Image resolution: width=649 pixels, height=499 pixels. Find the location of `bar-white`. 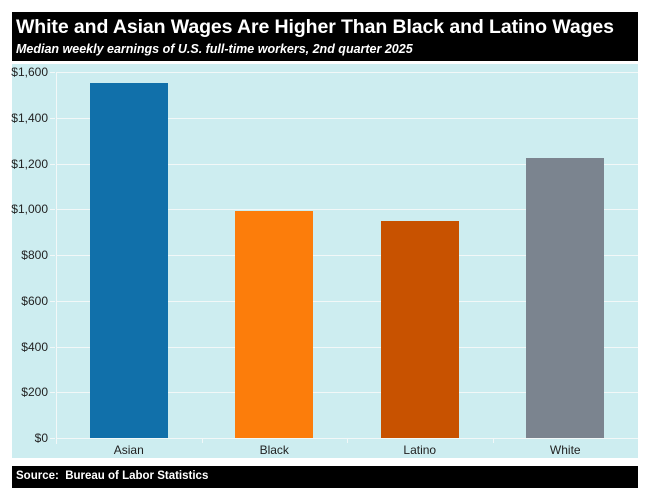

bar-white is located at coordinates (565, 297).